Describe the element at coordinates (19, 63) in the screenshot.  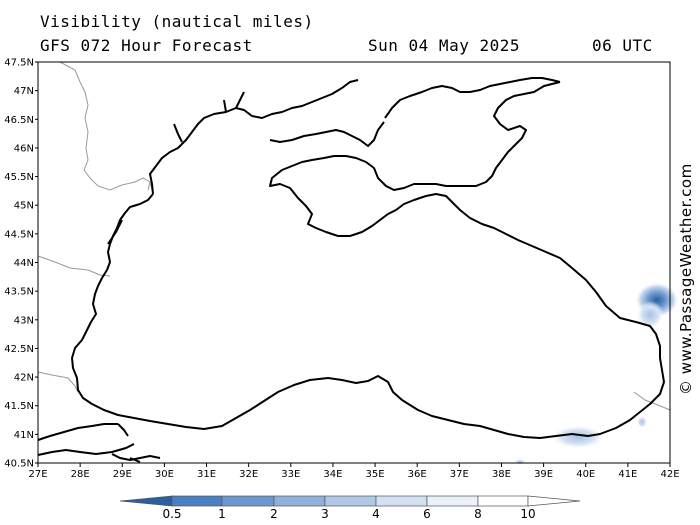
I see `lat-tick-label: 47.5N` at that location.